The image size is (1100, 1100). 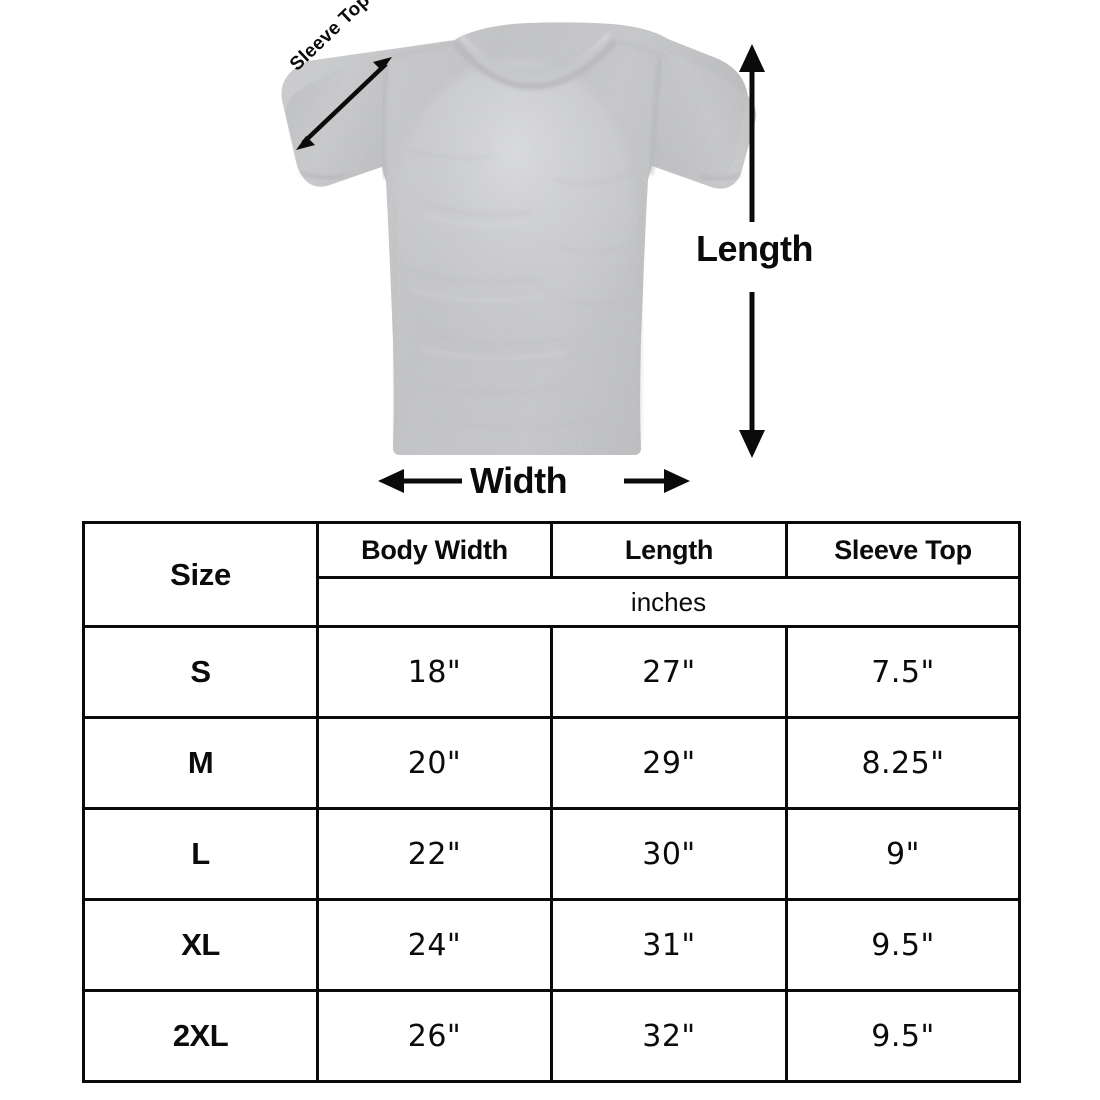 What do you see at coordinates (434, 945) in the screenshot?
I see `cell-body-width: 24"` at bounding box center [434, 945].